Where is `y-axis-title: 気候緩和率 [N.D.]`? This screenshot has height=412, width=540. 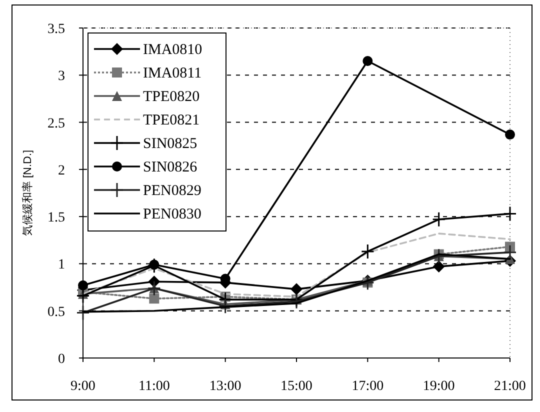 y-axis-title: 気候緩和率 [N.D.] is located at coordinates (27, 193).